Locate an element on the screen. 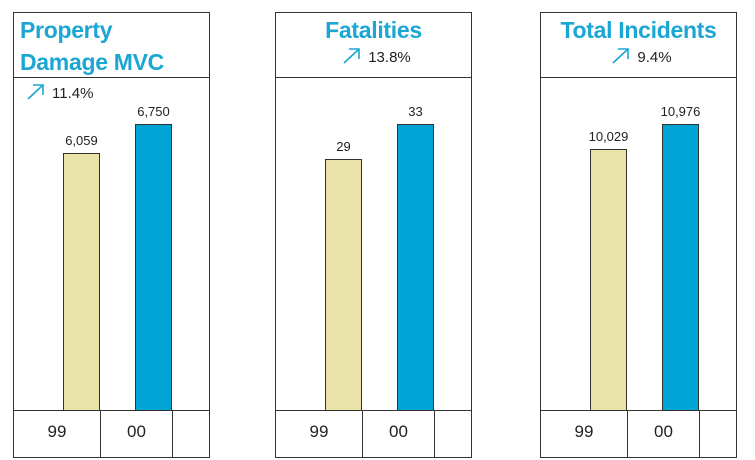  chart-title: Property Damage MVC is located at coordinates (92, 46).